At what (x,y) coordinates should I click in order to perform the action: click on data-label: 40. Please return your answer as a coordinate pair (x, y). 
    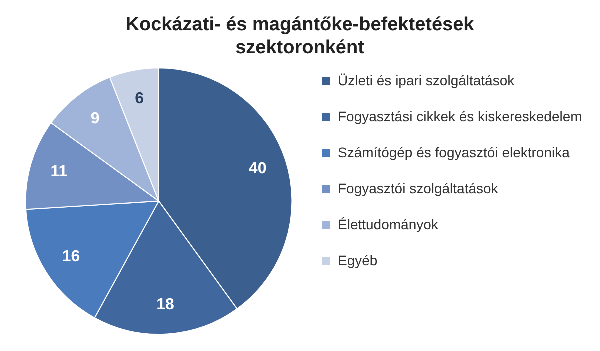
    Looking at the image, I should click on (257, 169).